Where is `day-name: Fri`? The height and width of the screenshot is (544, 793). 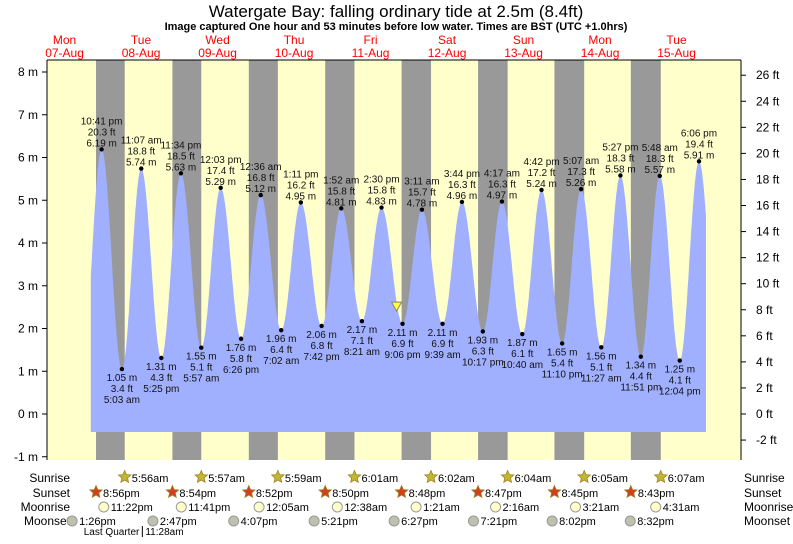
day-name: Fri is located at coordinates (371, 40).